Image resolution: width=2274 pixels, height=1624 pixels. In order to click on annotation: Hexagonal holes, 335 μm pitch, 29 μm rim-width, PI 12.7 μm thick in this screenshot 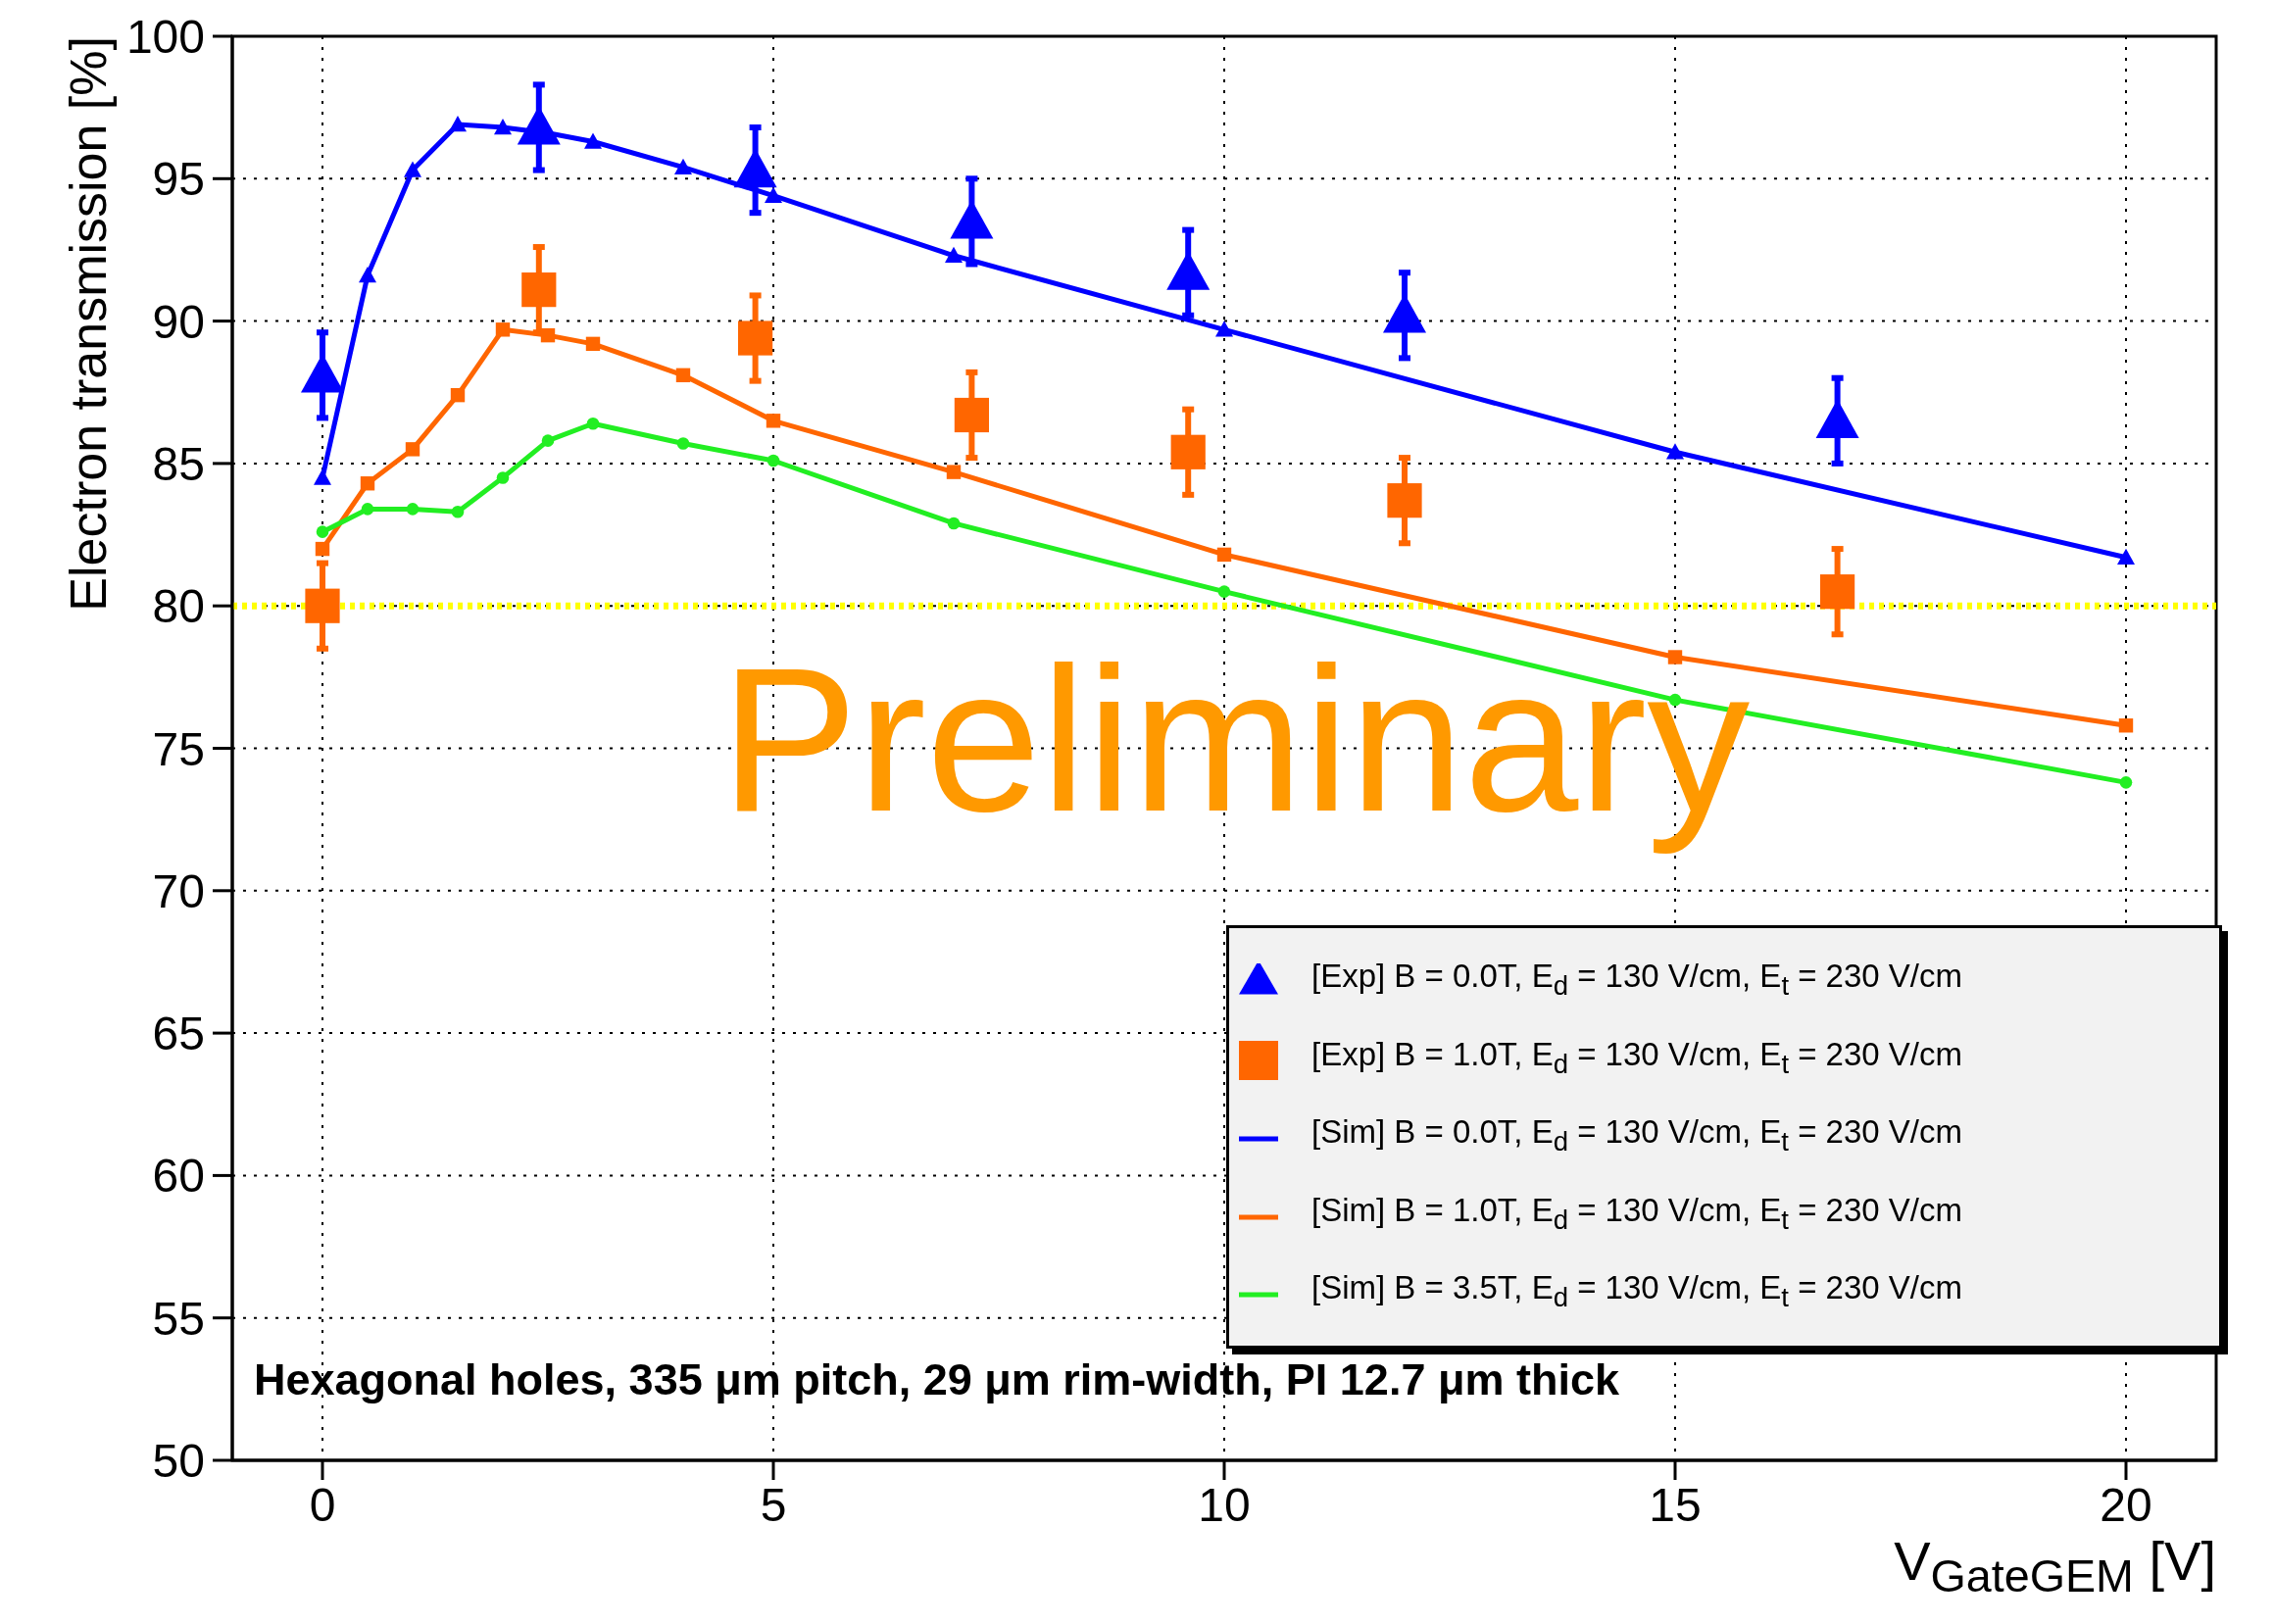, I will do `click(937, 1379)`.